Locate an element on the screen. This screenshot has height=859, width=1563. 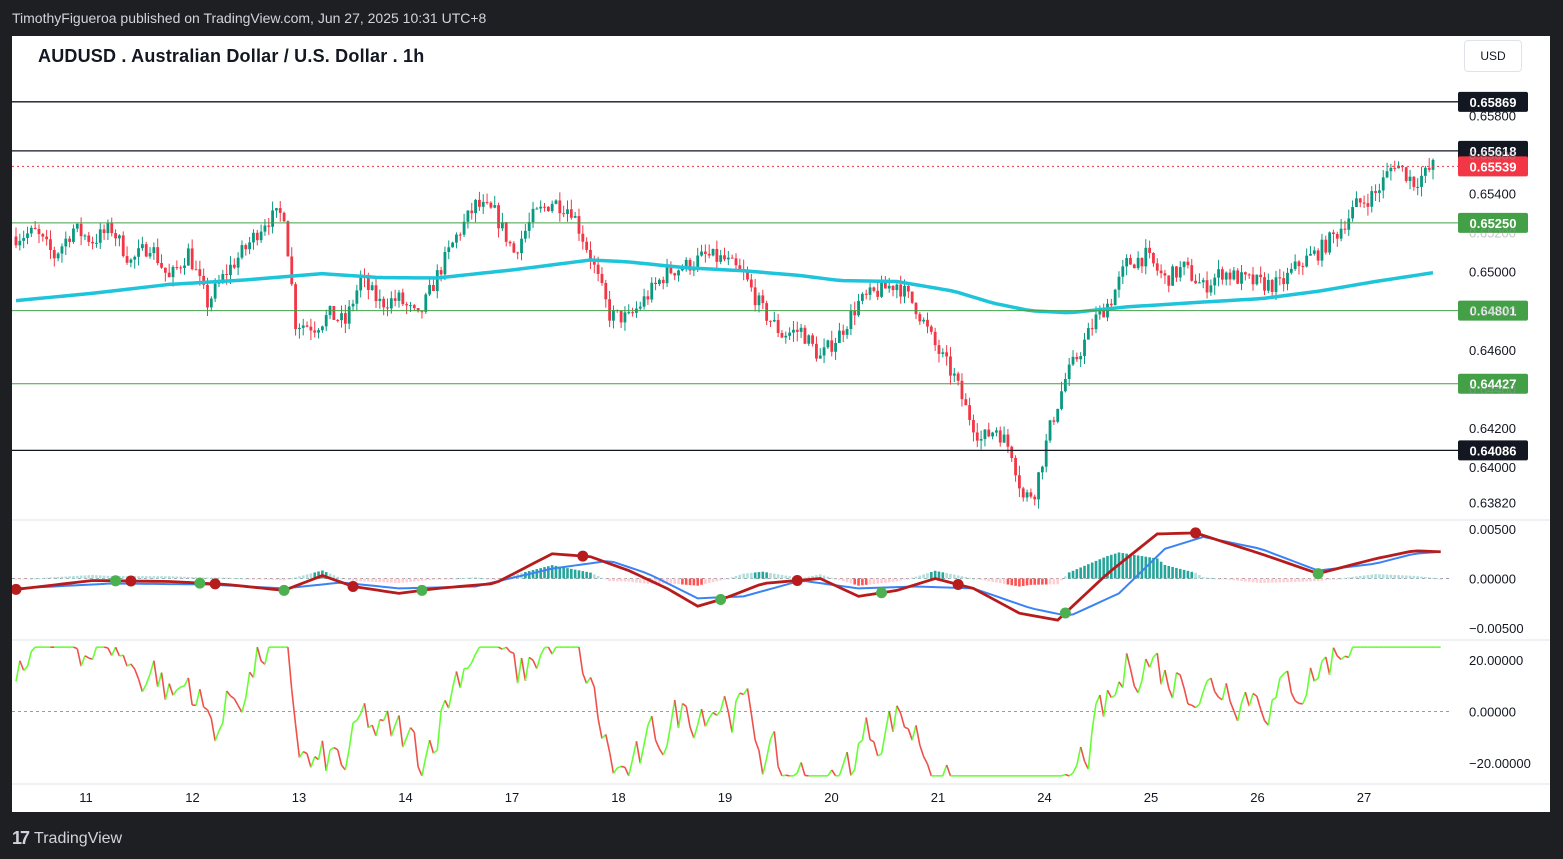
price-level-label: 0.64086 is located at coordinates (1493, 450).